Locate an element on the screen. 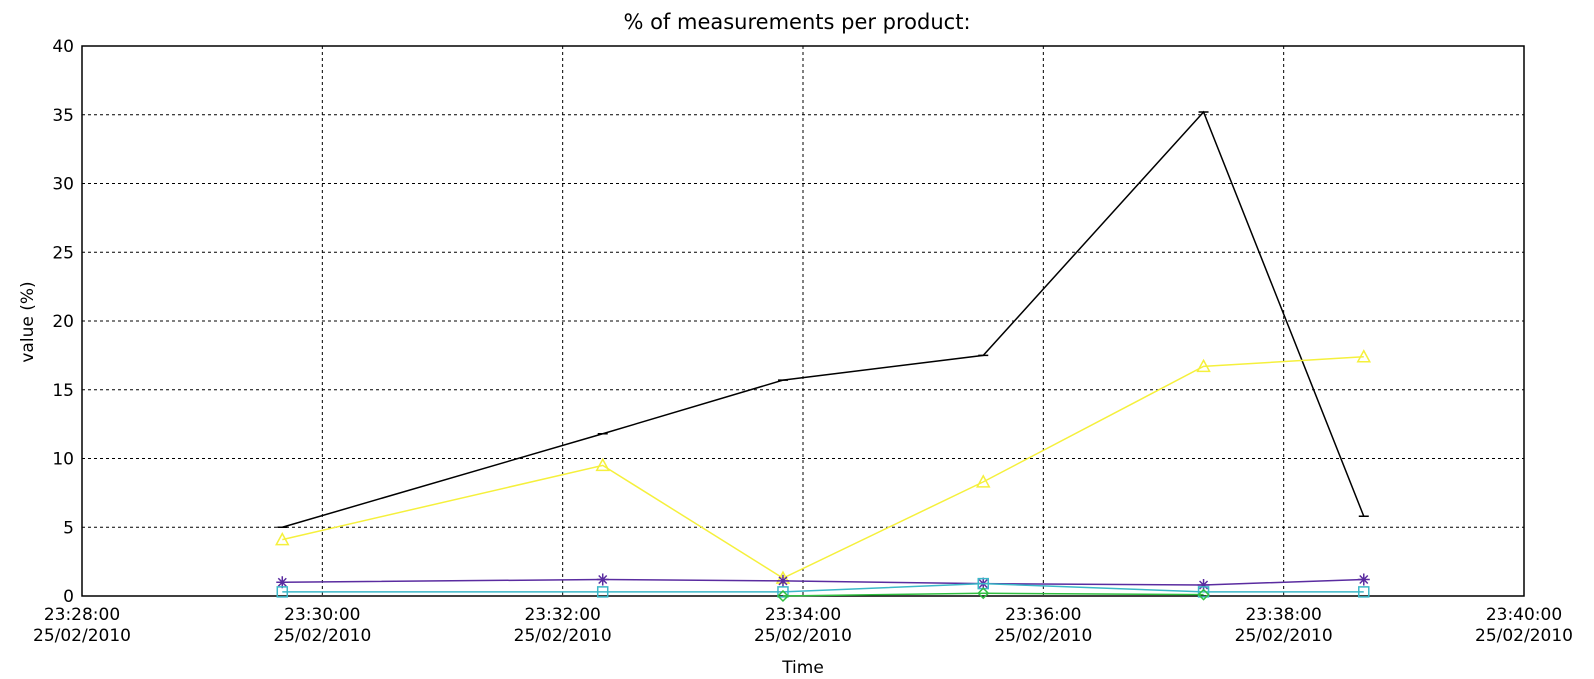 This screenshot has width=1594, height=679. y-tick-label: 40 is located at coordinates (63, 47).